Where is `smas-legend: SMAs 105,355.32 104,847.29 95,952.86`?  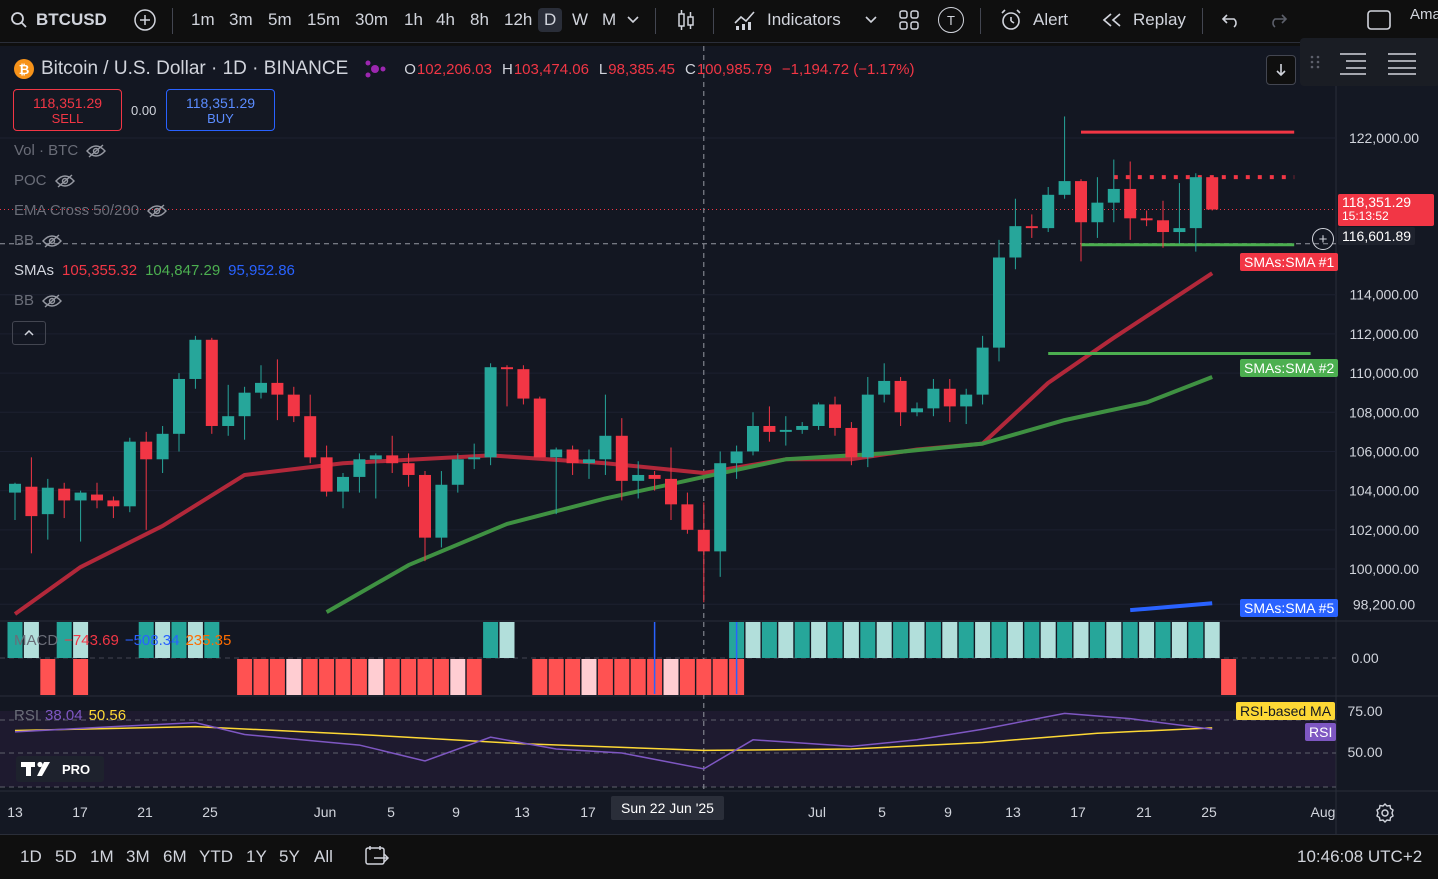 smas-legend: SMAs 105,355.32 104,847.29 95,952.86 is located at coordinates (154, 270).